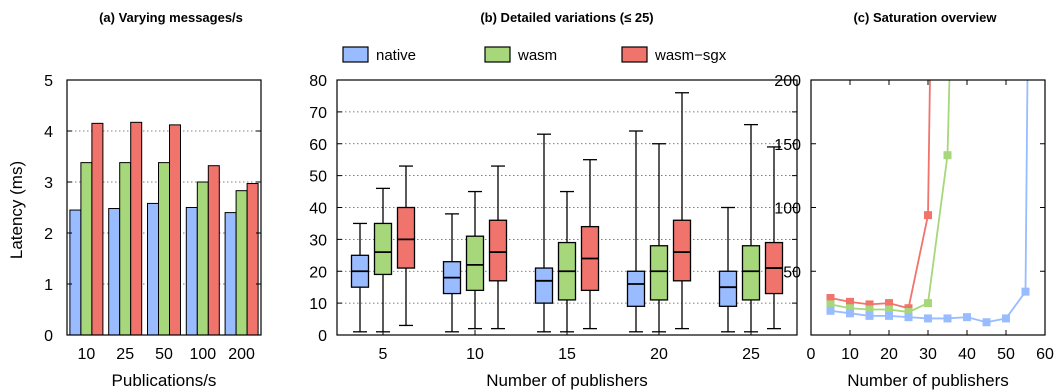 This screenshot has height=392, width=1063. Describe the element at coordinates (967, 354) in the screenshot. I see `x-tick-label: 40` at that location.